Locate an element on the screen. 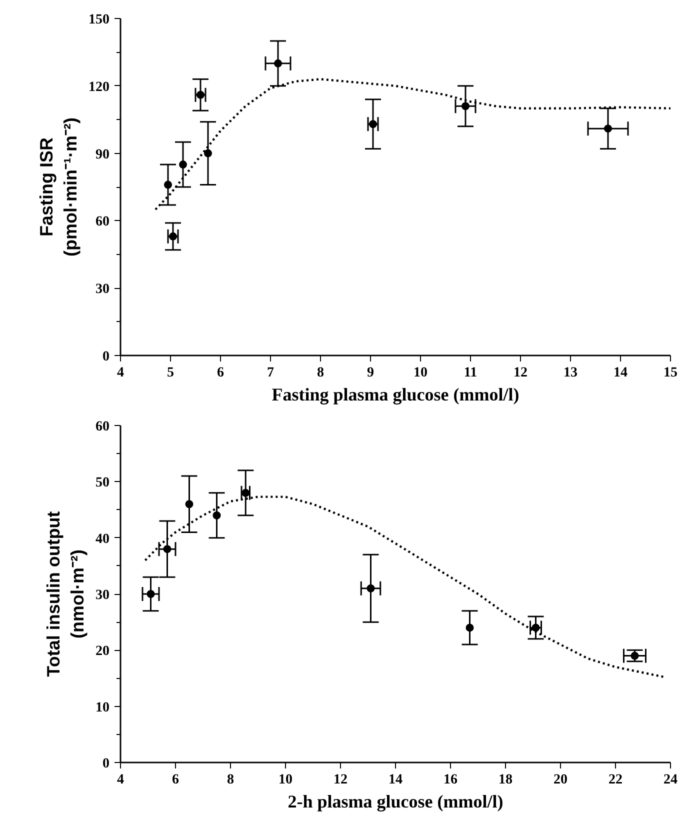 The width and height of the screenshot is (682, 815). x-tick-label: 18 is located at coordinates (505, 780).